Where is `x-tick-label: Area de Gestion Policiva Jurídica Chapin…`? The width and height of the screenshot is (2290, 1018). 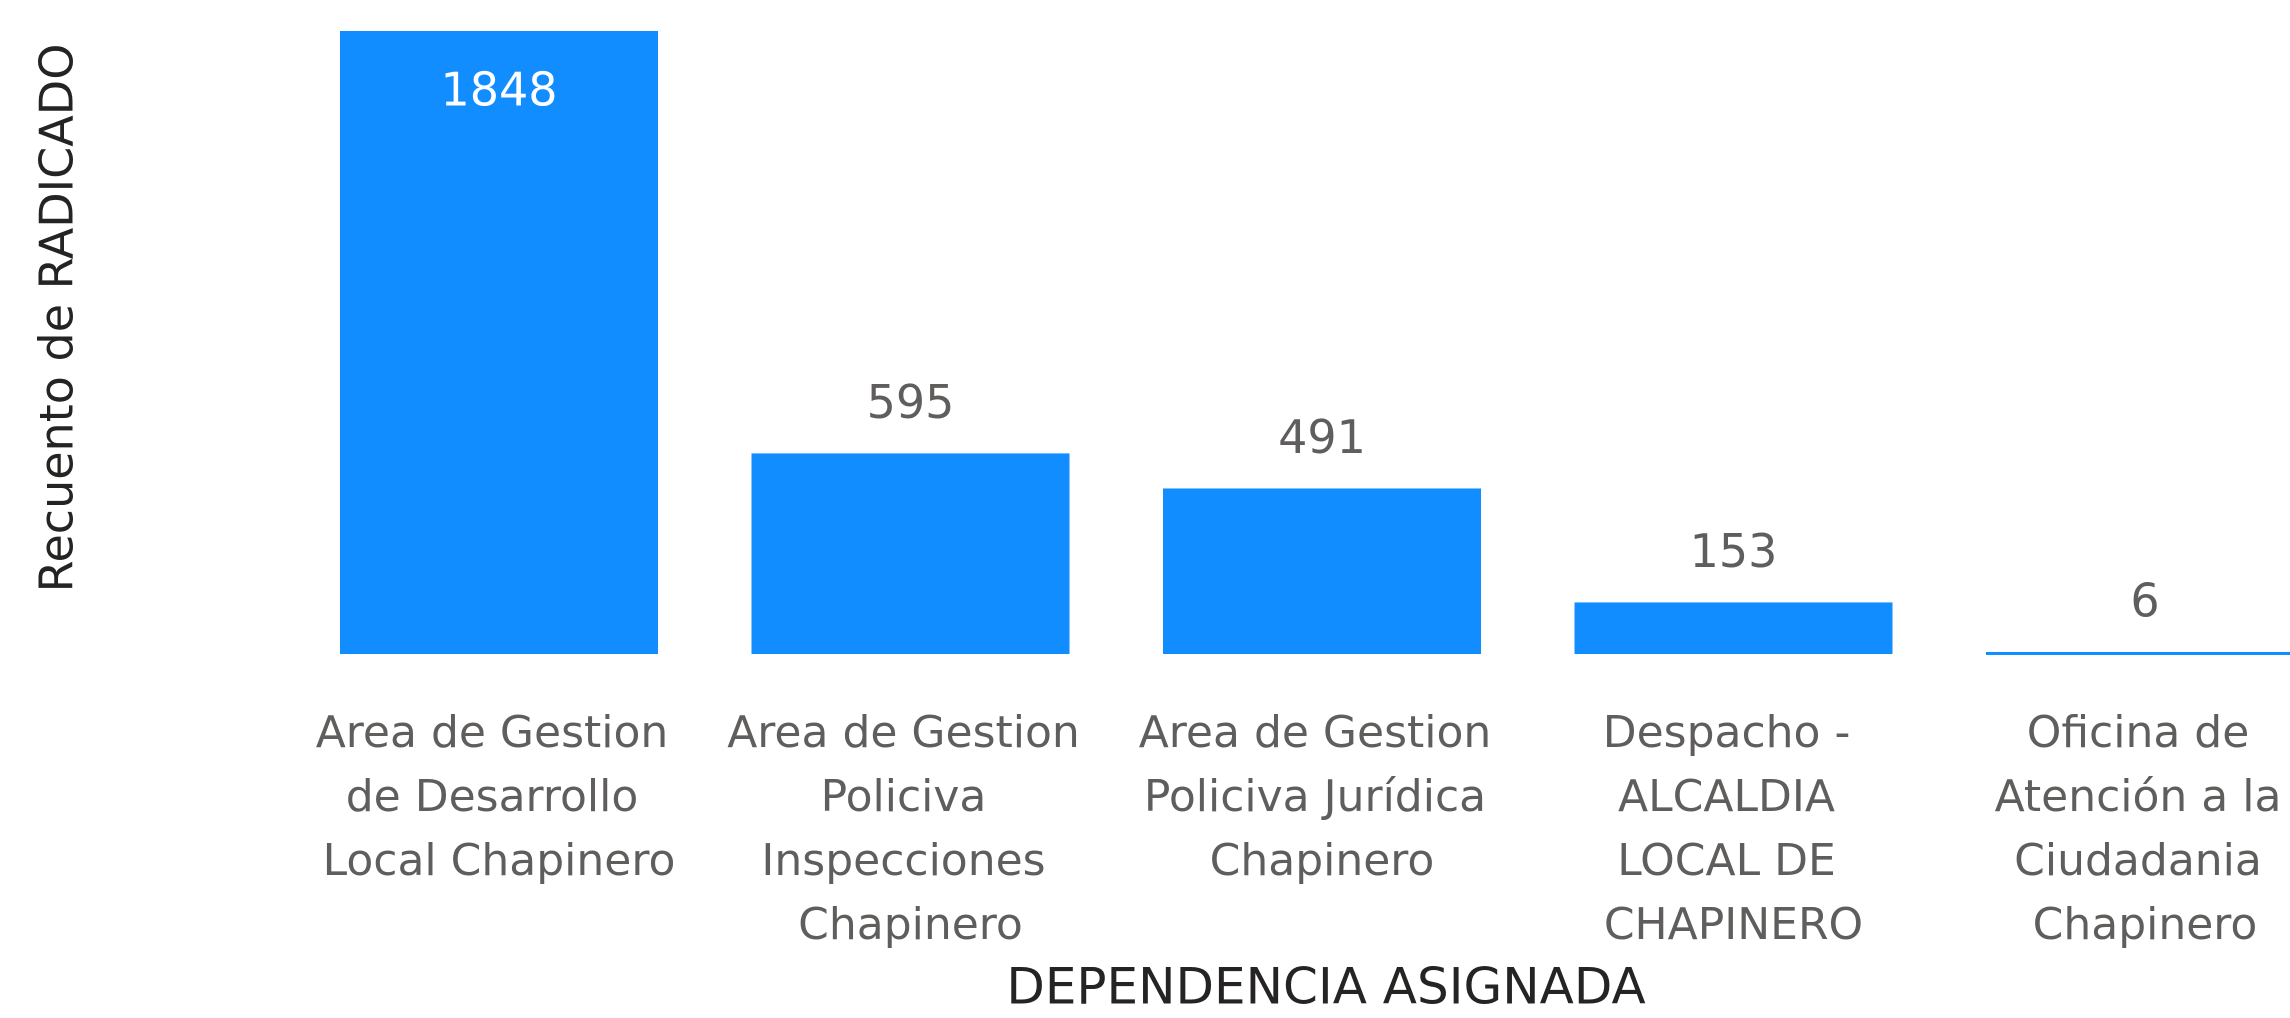
x-tick-label: Area de Gestion Policiva Jurídica Chapin… is located at coordinates (1322, 796).